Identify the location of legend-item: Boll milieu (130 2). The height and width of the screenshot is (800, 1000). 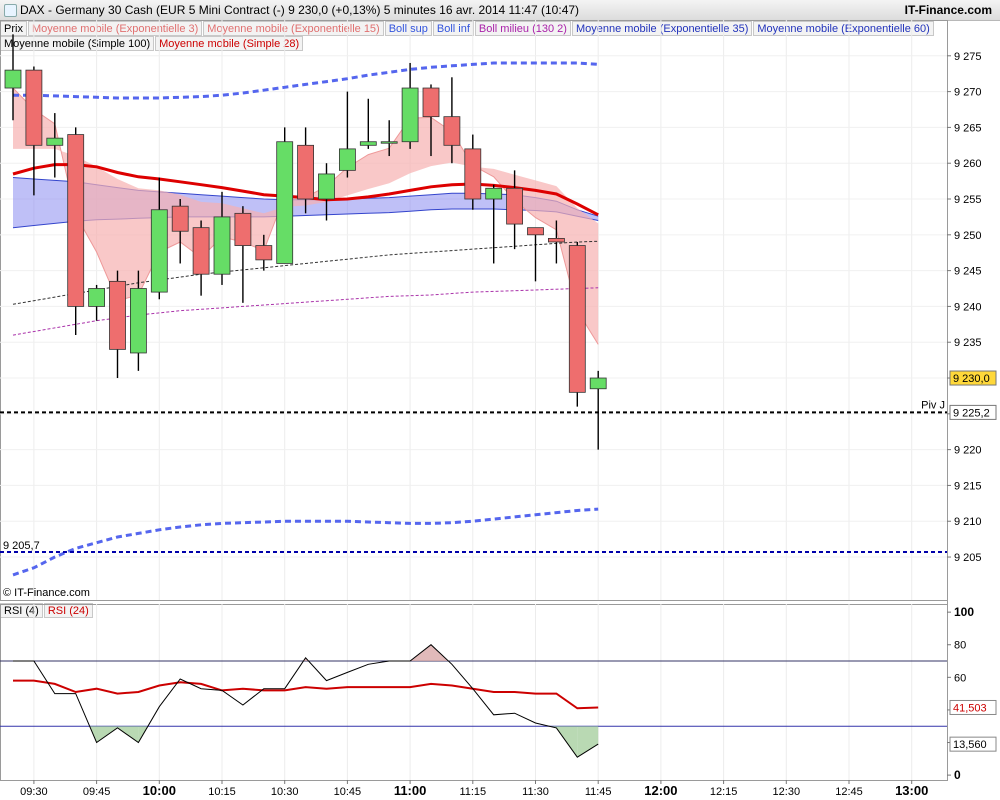
(522, 28).